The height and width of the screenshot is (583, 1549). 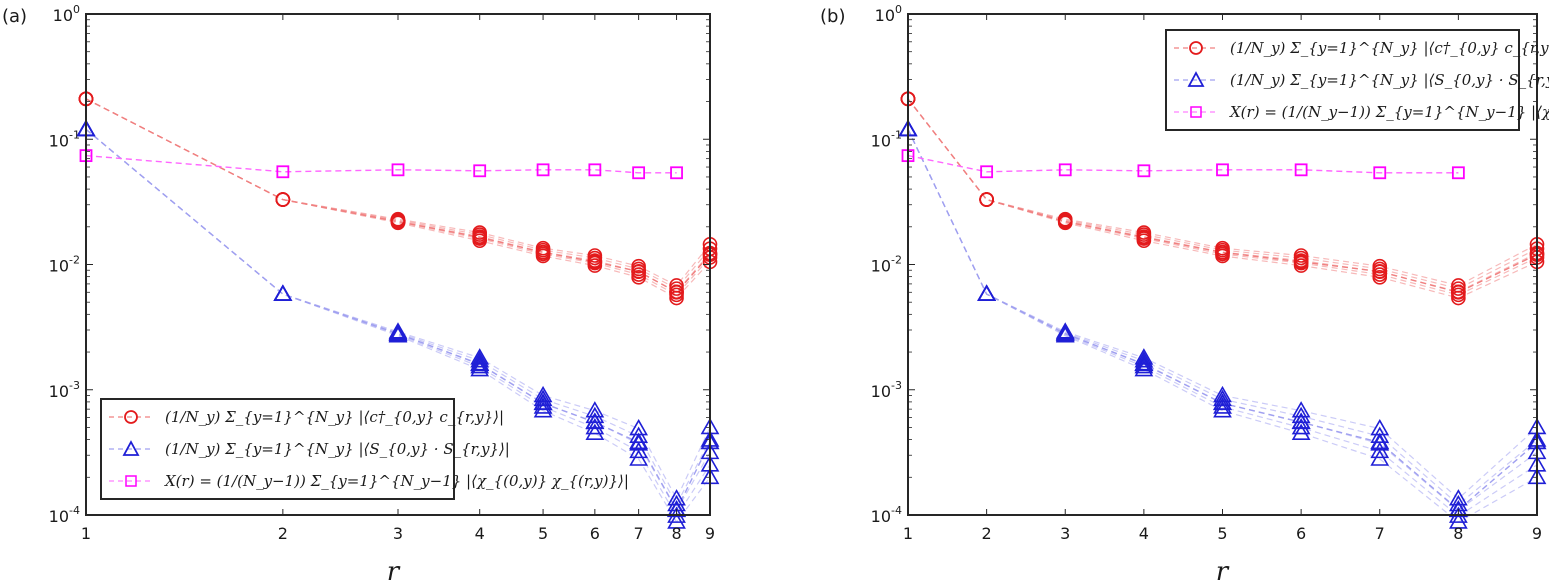 I want to click on panel-a-xlabel: r, so click(x=394, y=570).